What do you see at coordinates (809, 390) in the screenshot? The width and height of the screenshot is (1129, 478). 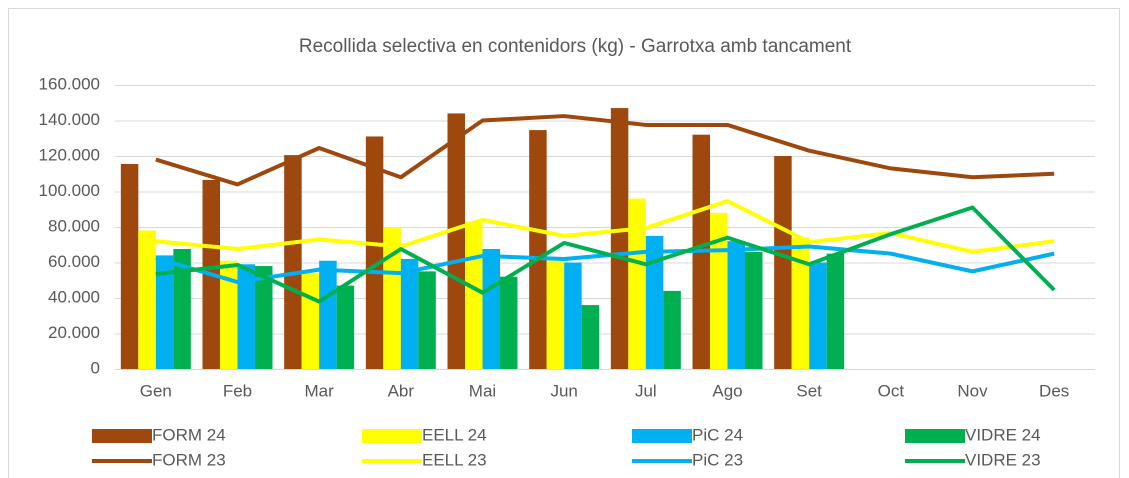 I see `x-tick-label: Set` at bounding box center [809, 390].